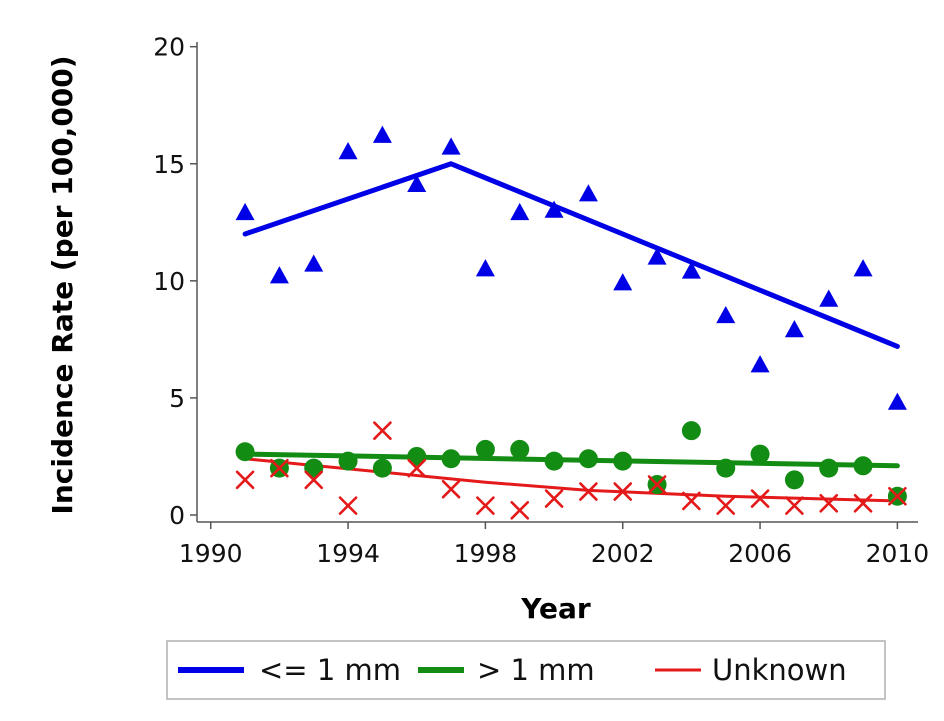 This screenshot has width=944, height=721. I want to click on x-tick-label: 1990, so click(211, 553).